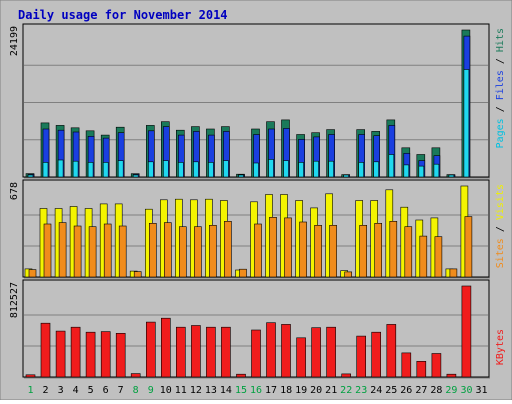 Image resolution: width=512 pixels, height=404 pixels. What do you see at coordinates (500, 253) in the screenshot?
I see `legend-sites: Sites` at bounding box center [500, 253].